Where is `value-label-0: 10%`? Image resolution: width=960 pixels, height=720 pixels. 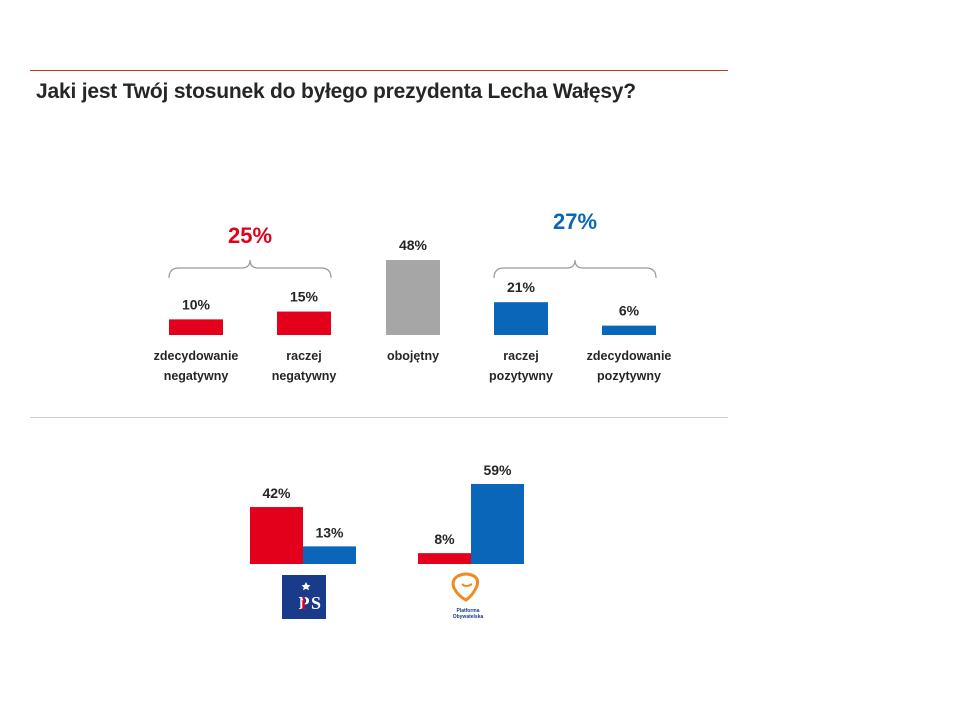
value-label-0: 10% is located at coordinates (196, 304).